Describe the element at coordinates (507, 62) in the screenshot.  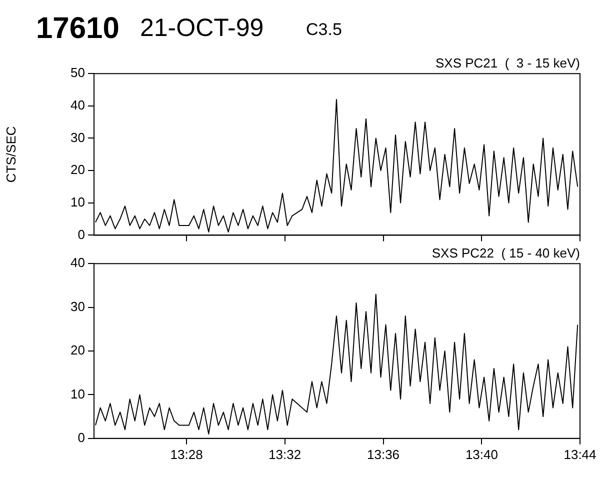
I see `chart-title: SXS PC21 ( 3 - 15 keV)` at that location.